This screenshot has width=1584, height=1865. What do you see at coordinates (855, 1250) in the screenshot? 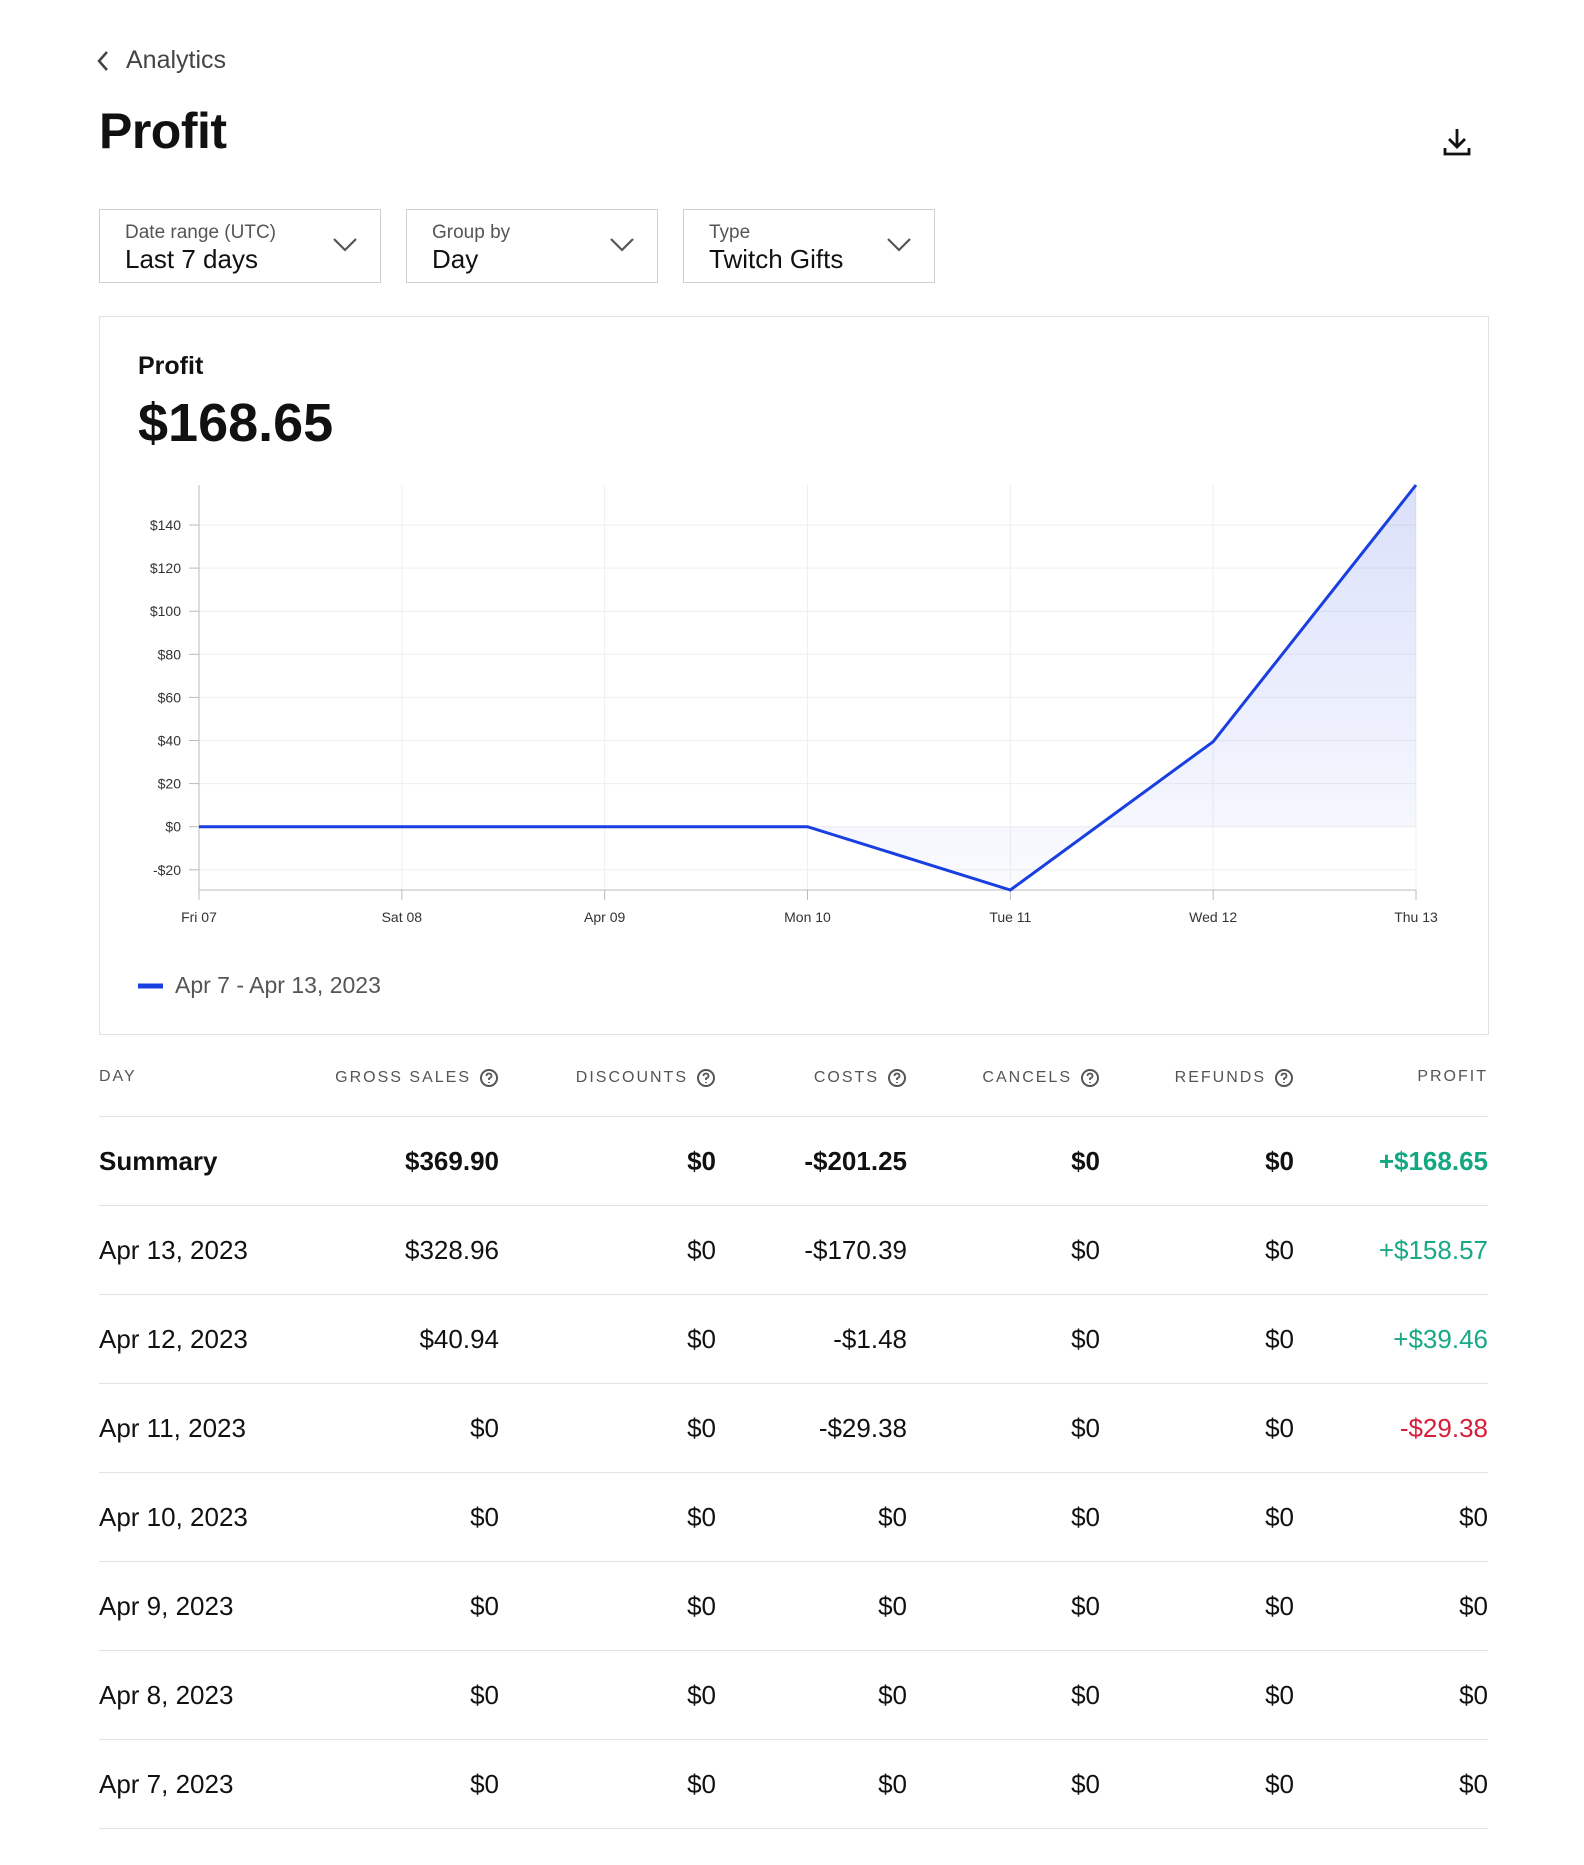
I see `table-cell: -$170.39` at bounding box center [855, 1250].